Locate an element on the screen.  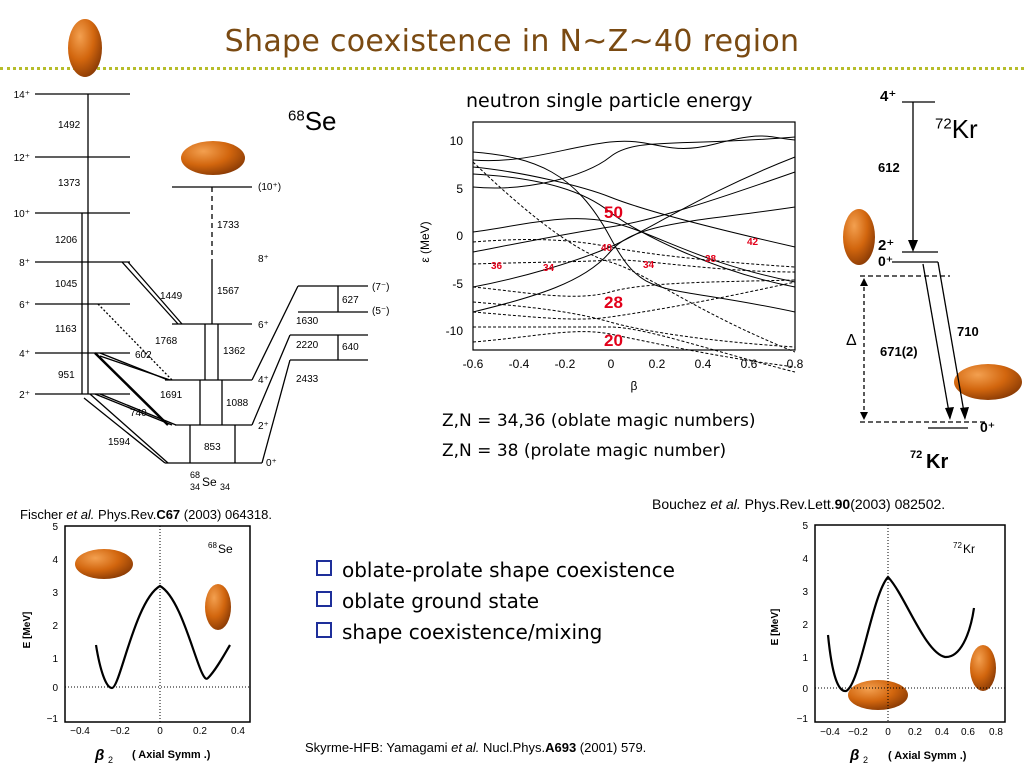
svg-text: 1492 is located at coordinates (69, 125).